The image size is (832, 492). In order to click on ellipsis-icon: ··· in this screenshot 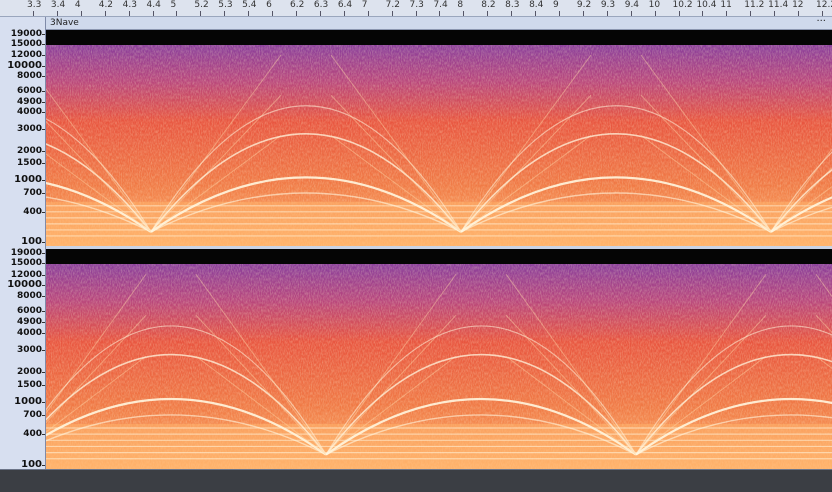, I will do `click(821, 21)`.